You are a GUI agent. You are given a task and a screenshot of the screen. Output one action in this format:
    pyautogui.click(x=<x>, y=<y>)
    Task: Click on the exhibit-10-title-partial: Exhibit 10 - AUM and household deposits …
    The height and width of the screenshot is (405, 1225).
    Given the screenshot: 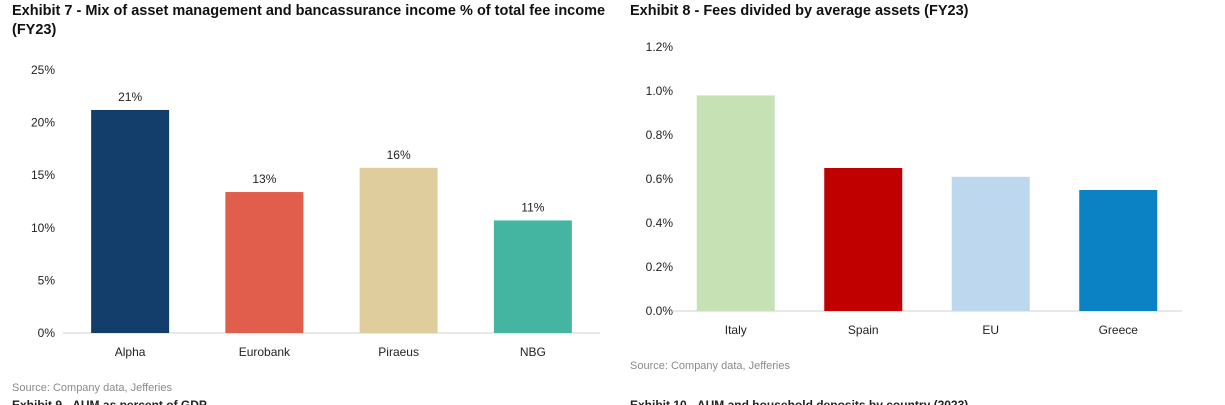 What is the action you would take?
    pyautogui.click(x=799, y=401)
    